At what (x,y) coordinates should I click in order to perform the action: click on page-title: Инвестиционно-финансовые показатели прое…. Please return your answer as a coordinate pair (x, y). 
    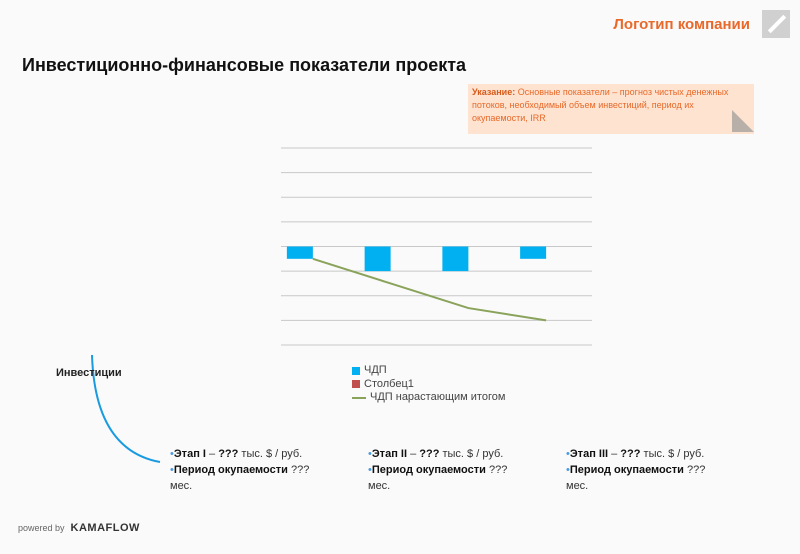
    Looking at the image, I should click on (244, 65).